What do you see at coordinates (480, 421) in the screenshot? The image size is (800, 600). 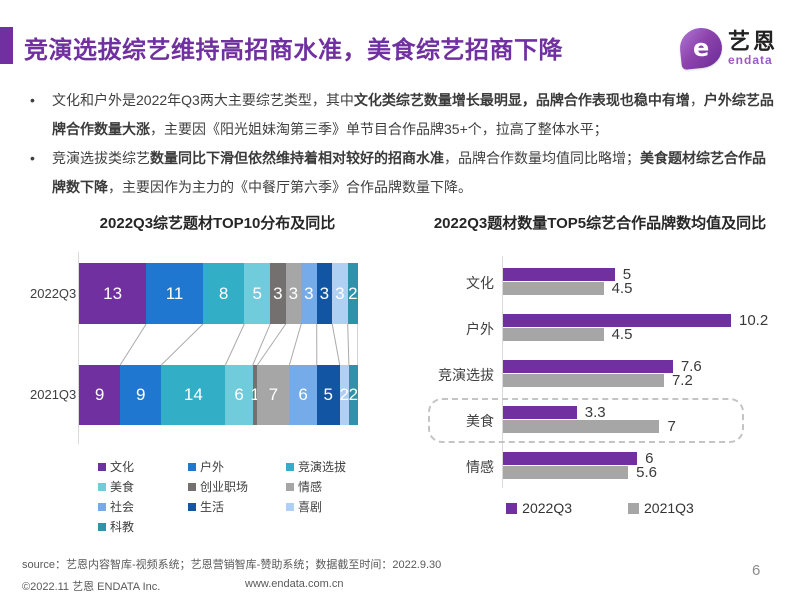 I see `category-label-美食: 美食` at bounding box center [480, 421].